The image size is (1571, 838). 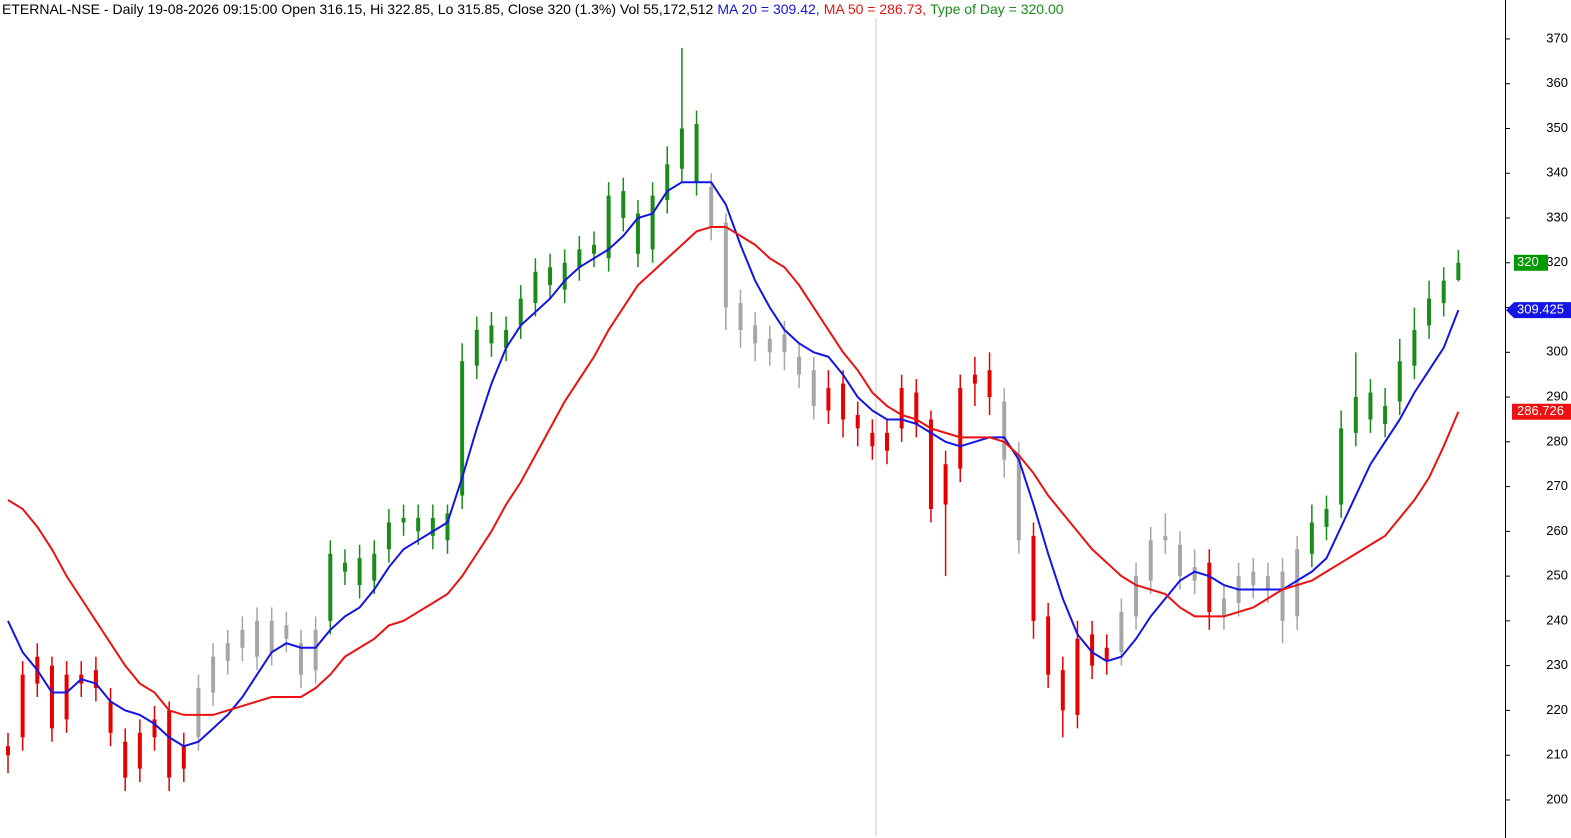 What do you see at coordinates (1557, 37) in the screenshot?
I see `y-tick-label: 370` at bounding box center [1557, 37].